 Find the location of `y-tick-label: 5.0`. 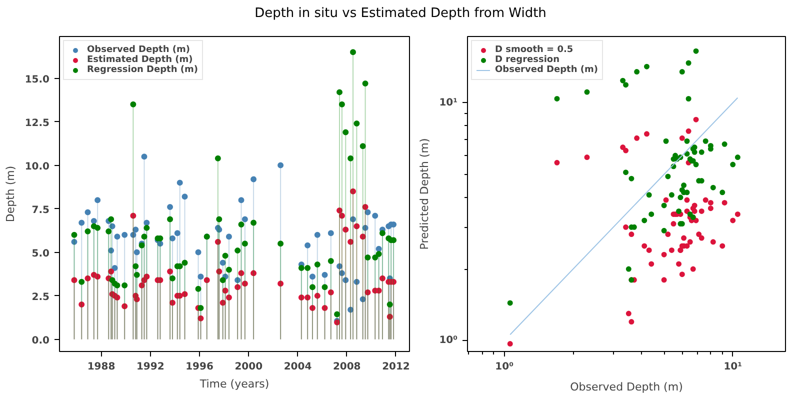

y-tick-label: 5.0 is located at coordinates (41, 254).